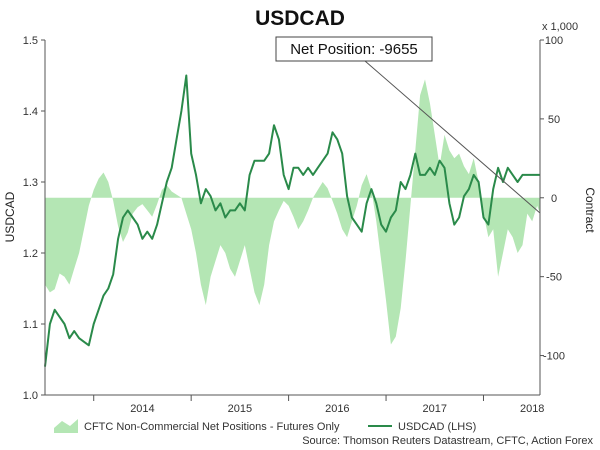 Image resolution: width=600 pixels, height=450 pixels. I want to click on x-tick-label: 2014, so click(142, 409).